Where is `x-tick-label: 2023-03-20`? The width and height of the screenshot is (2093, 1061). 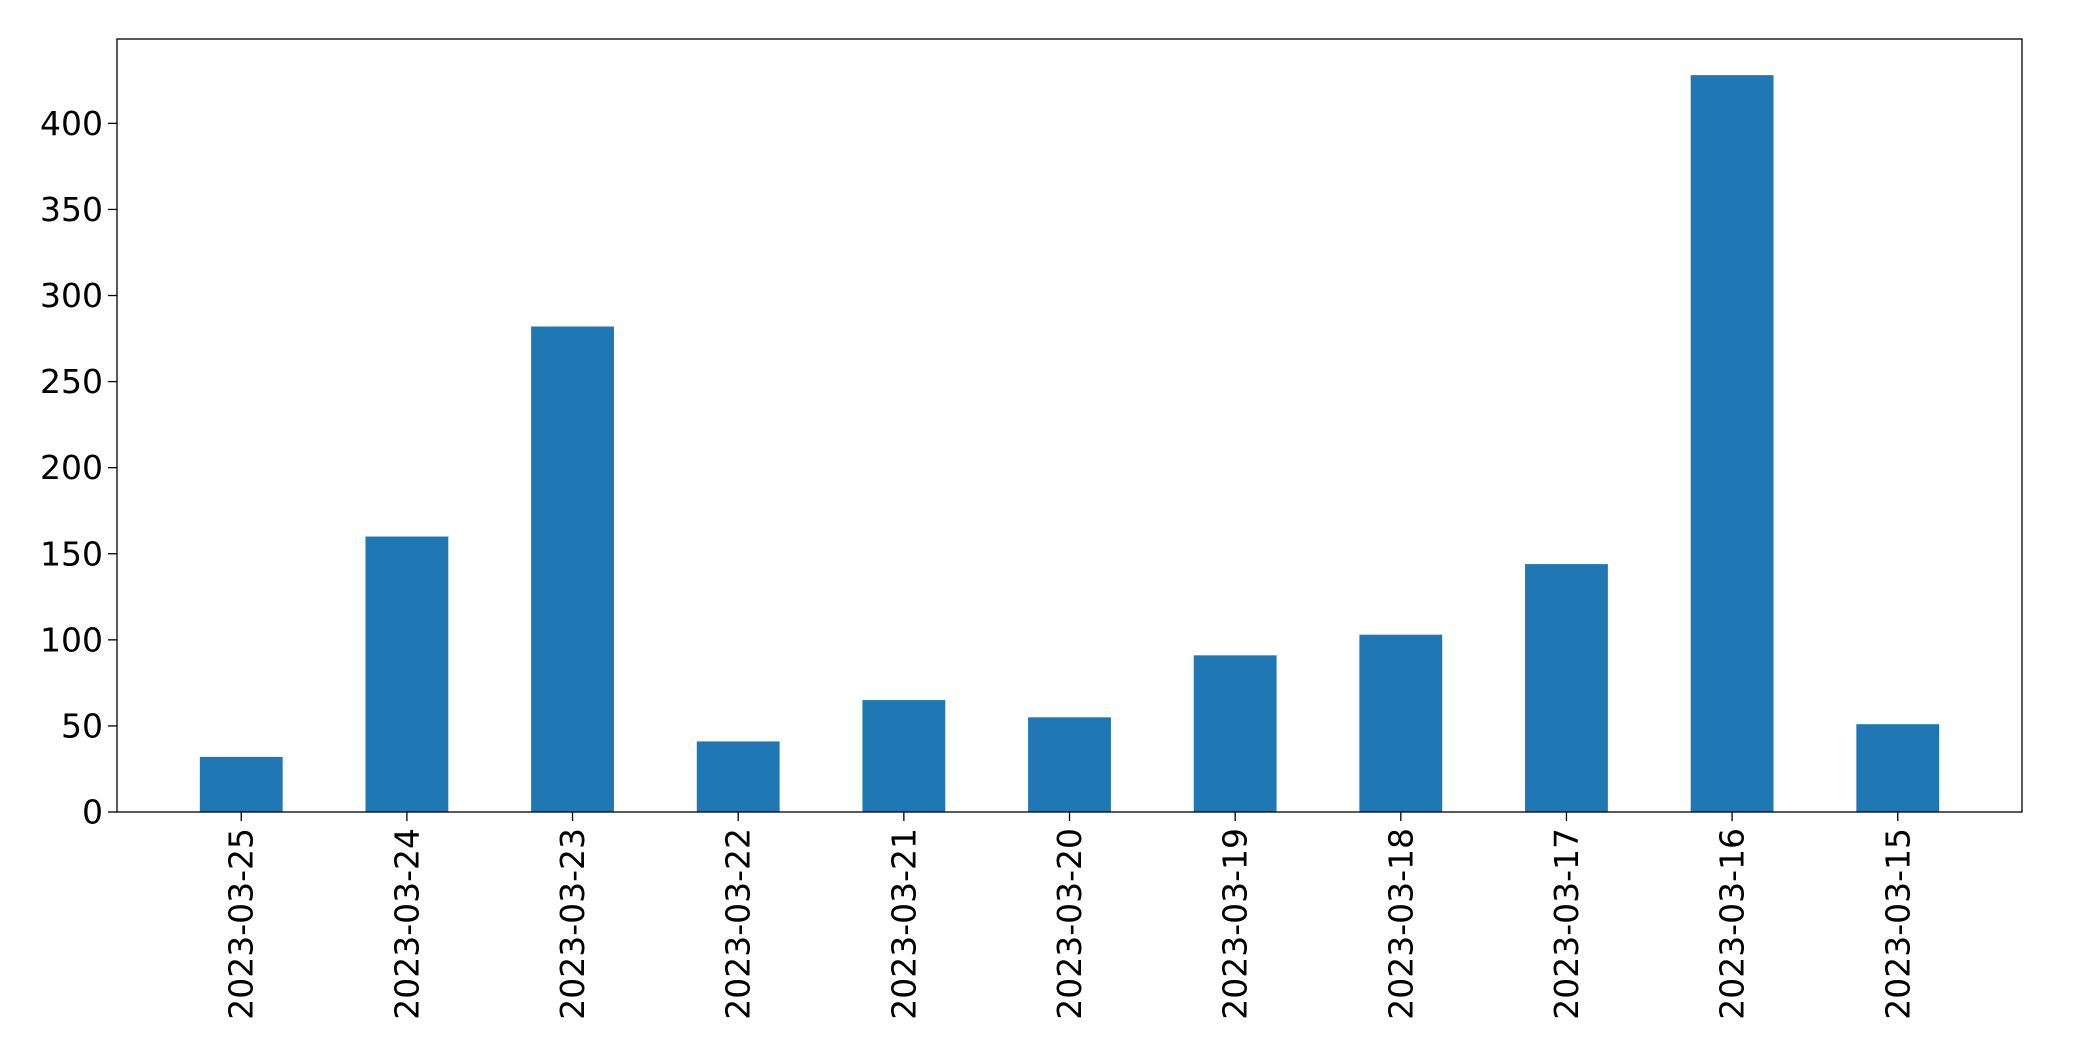 x-tick-label: 2023-03-20 is located at coordinates (1069, 924).